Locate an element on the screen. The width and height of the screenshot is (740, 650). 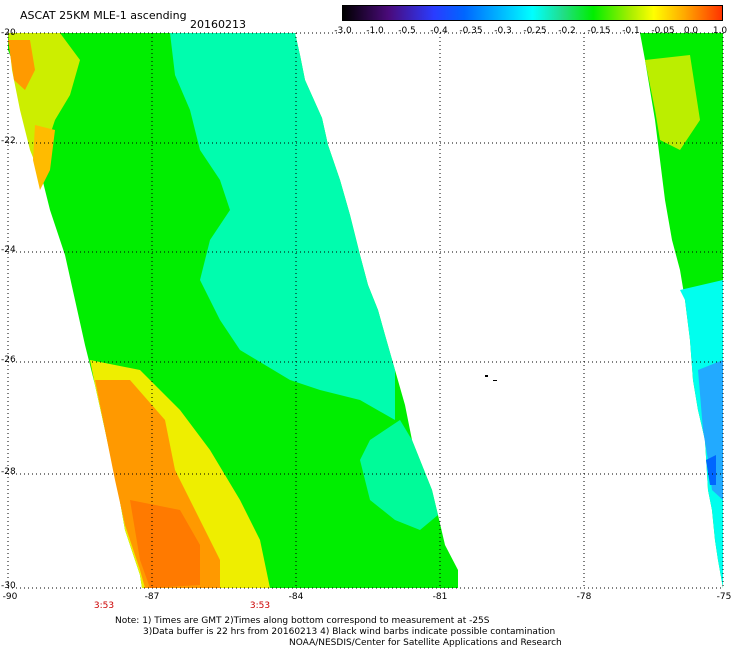
colorbar-tick: -0.15 is located at coordinates (599, 31).